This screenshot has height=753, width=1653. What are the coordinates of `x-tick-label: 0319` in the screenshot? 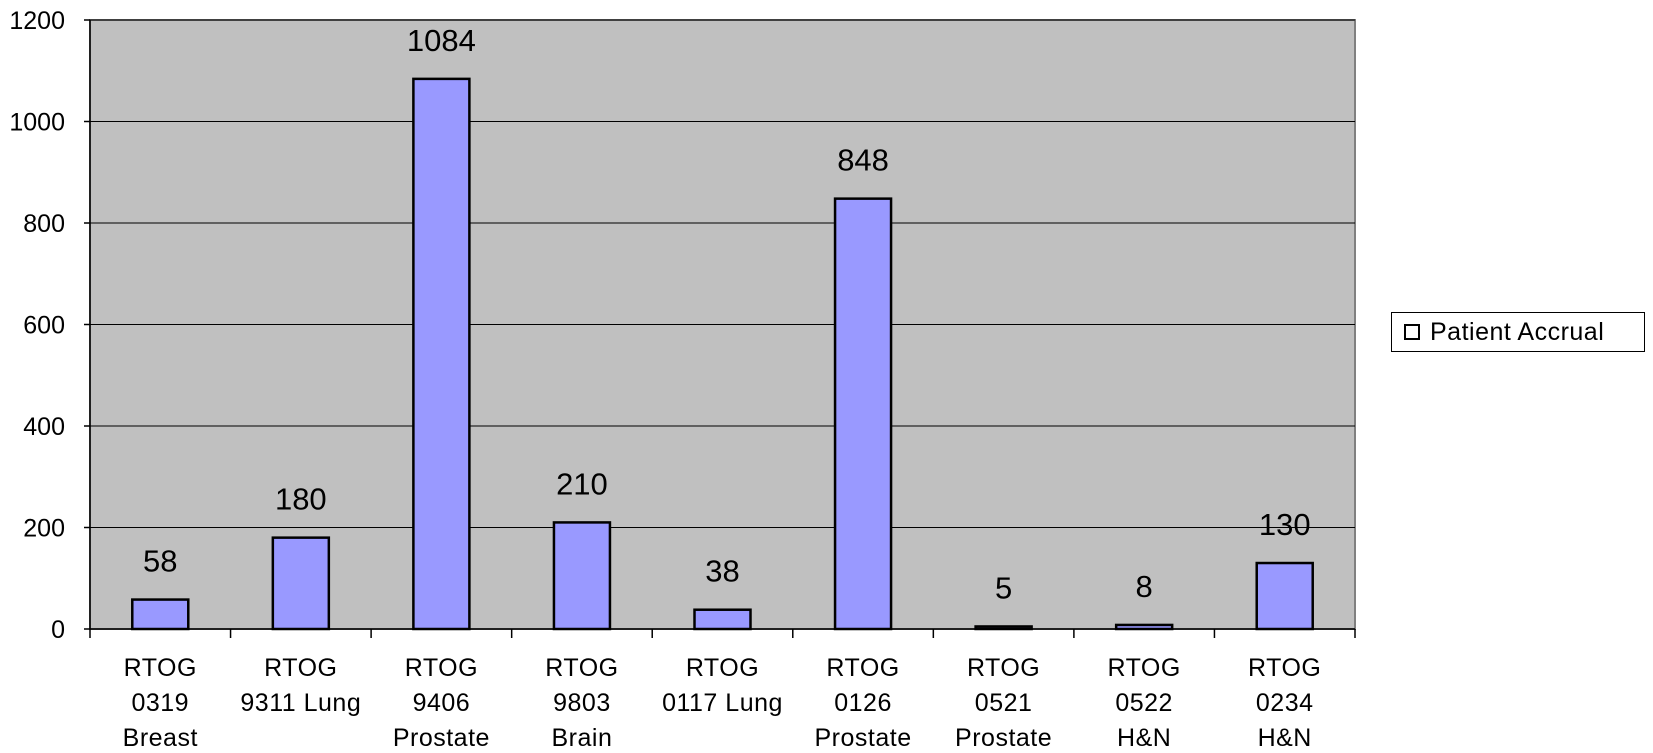 It's located at (160, 703).